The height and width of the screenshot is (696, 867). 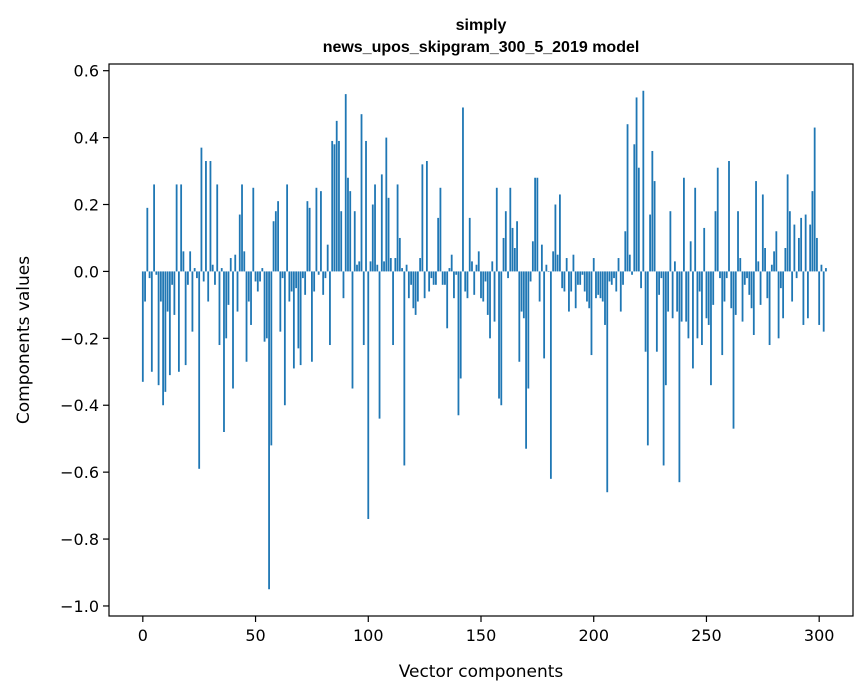 I want to click on chart-title-line2: news_upos_skipgram_300_5_2019 model, so click(x=481, y=47).